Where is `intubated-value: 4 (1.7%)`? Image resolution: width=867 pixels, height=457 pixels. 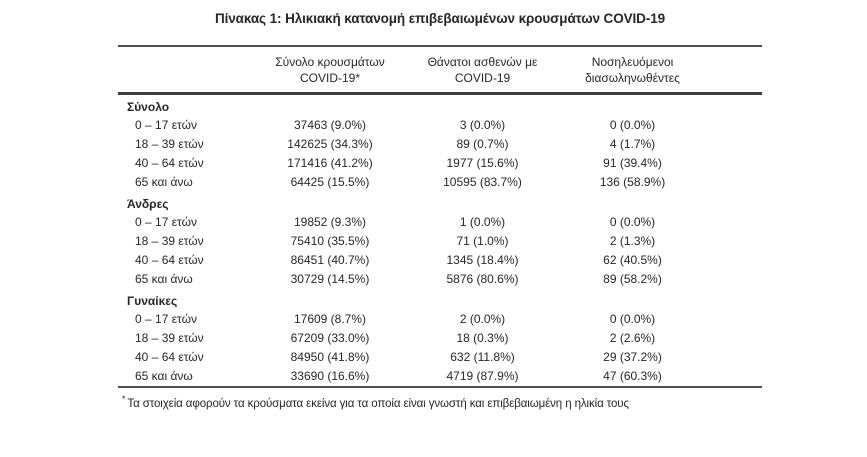
intubated-value: 4 (1.7%) is located at coordinates (632, 143).